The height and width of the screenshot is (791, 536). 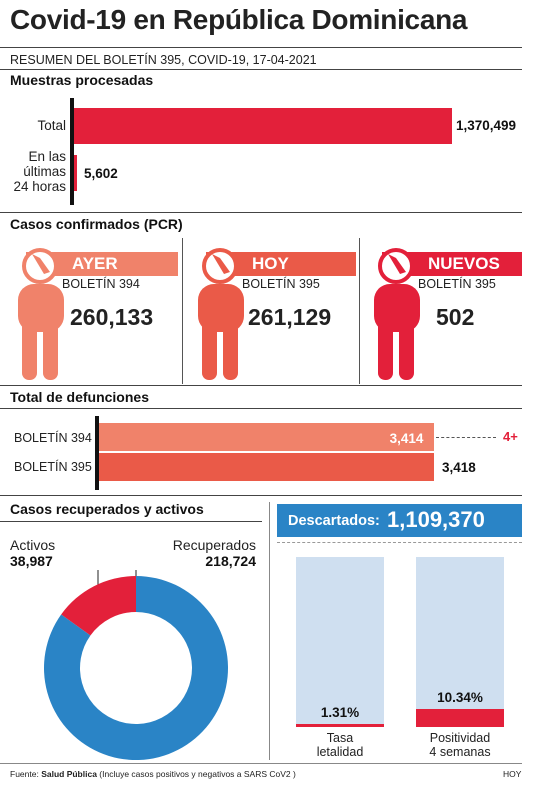 I want to click on muestras-ultimas-label-line: 24 horas, so click(x=39, y=186).